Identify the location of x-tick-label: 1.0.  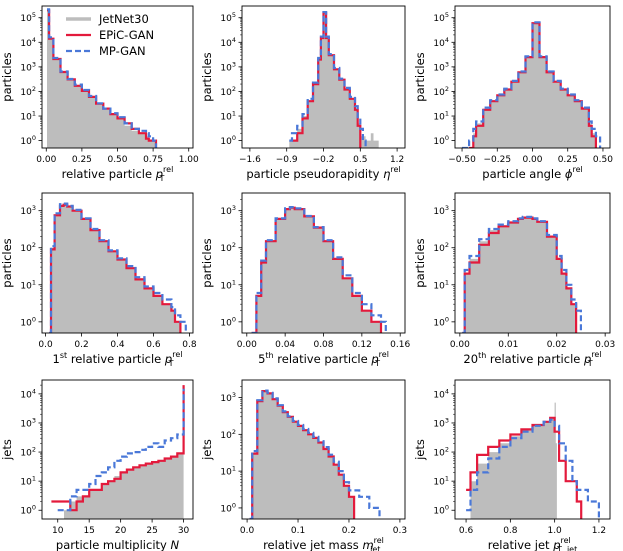
(554, 531).